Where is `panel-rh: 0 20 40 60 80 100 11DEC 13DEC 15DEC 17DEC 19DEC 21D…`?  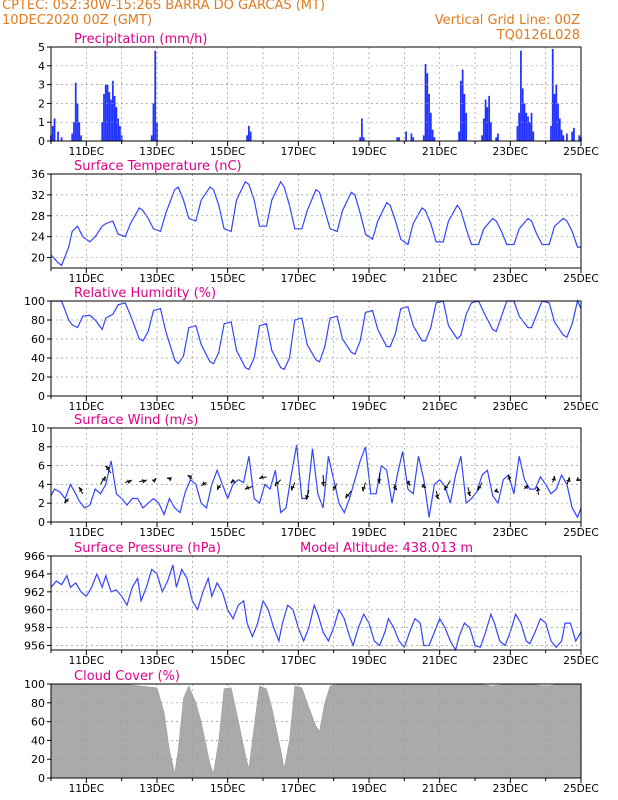
panel-rh: 0 20 40 60 80 100 11DEC 13DEC 15DEC 17DEC 19DEC 21D… is located at coordinates (311, 349).